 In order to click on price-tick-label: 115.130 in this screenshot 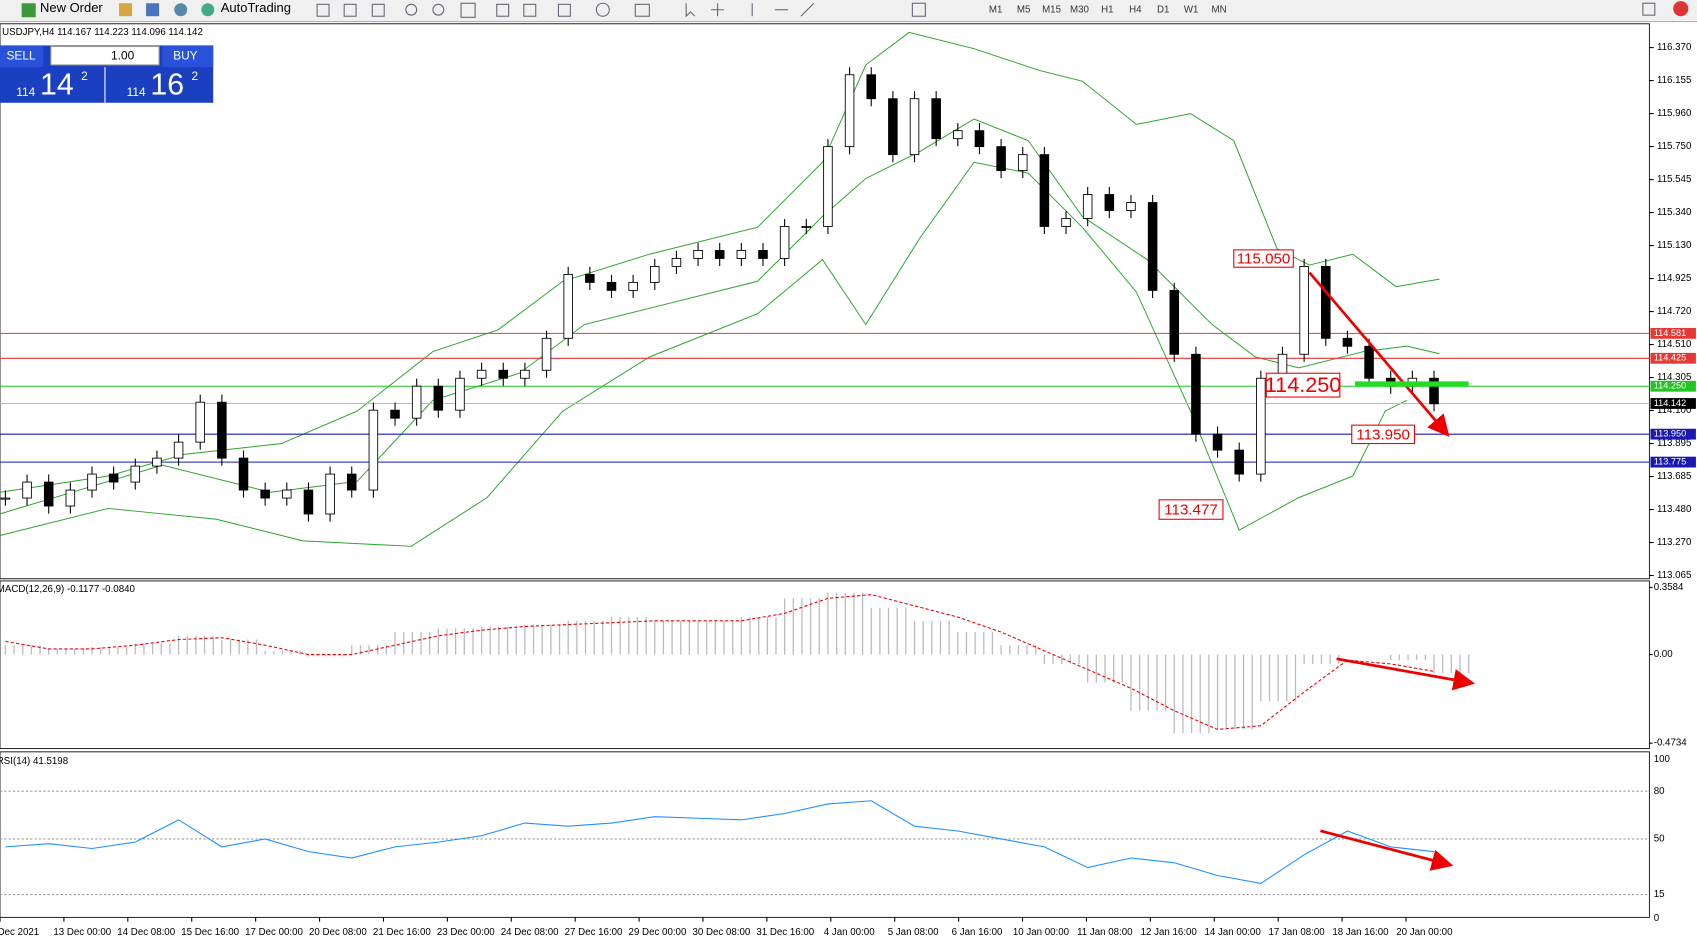, I will do `click(1674, 245)`.